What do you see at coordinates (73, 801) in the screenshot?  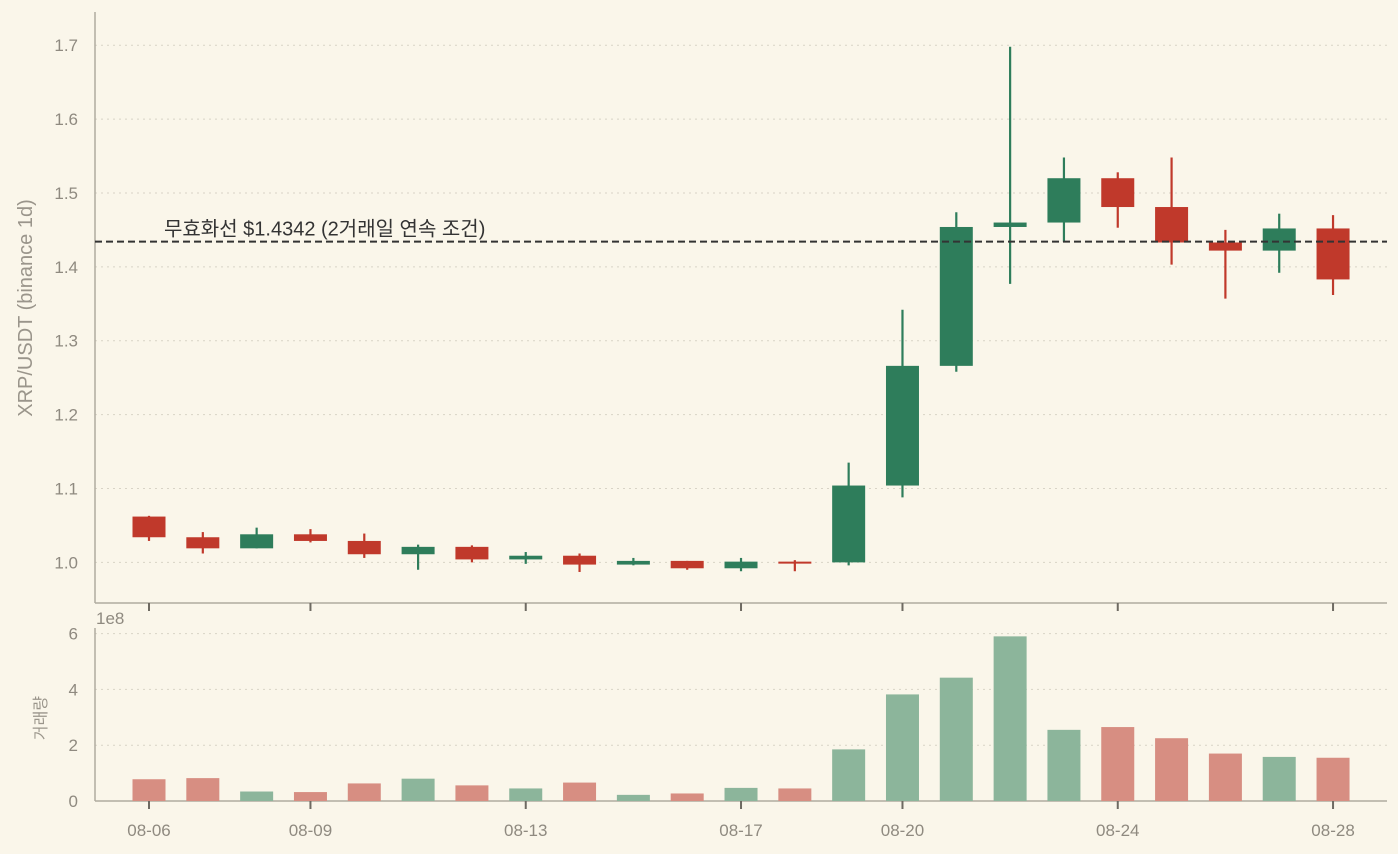 I see `volume-y-tick-label: 0` at bounding box center [73, 801].